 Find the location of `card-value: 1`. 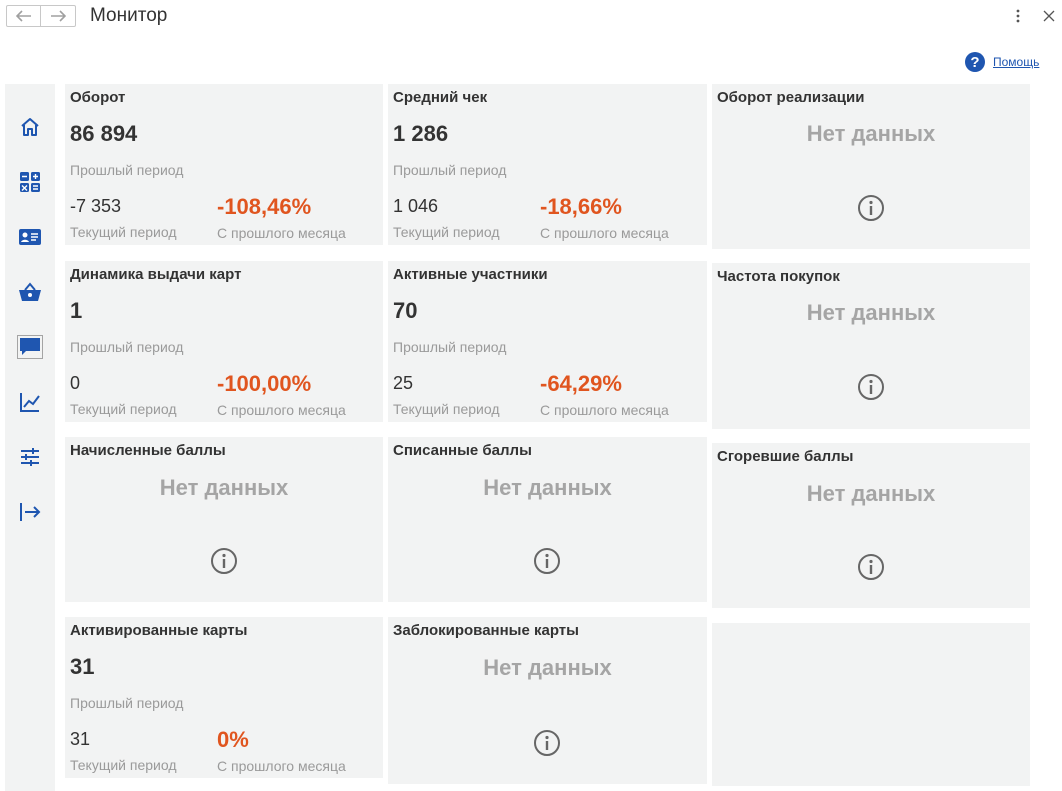

card-value: 1 is located at coordinates (76, 310).